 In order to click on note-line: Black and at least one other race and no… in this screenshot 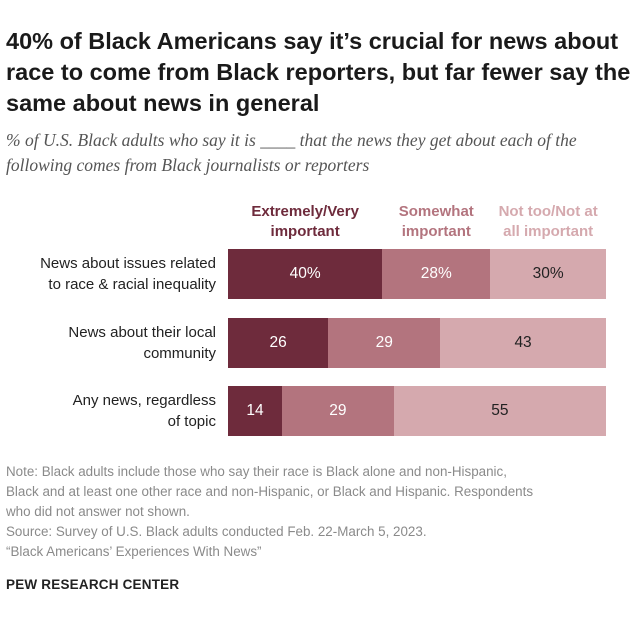, I will do `click(270, 491)`.